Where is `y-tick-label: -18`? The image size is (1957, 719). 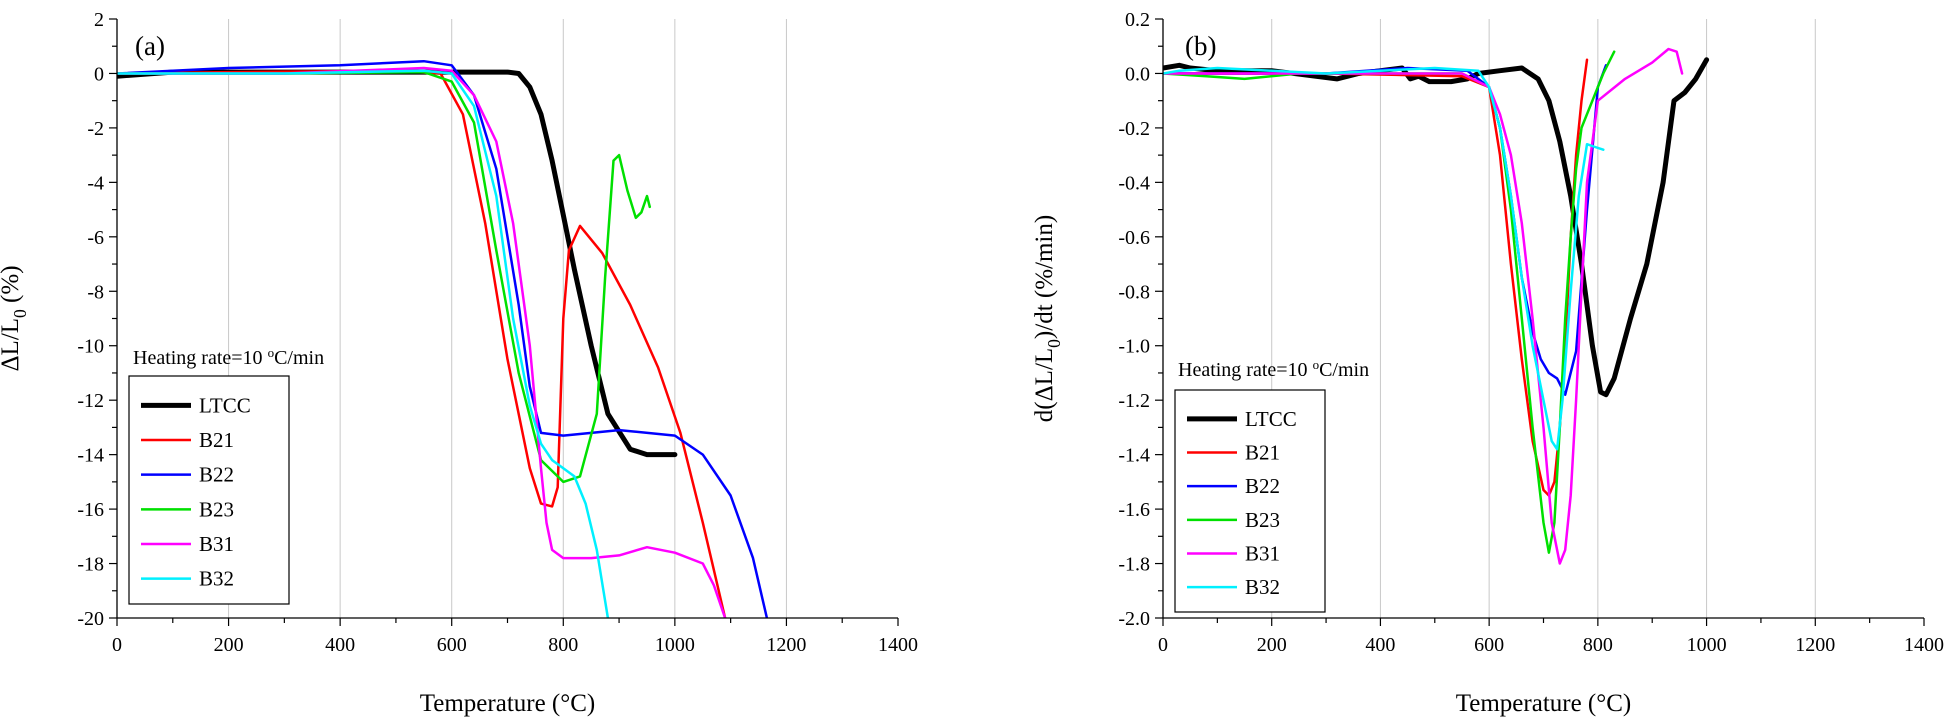
y-tick-label: -18 is located at coordinates (90, 565).